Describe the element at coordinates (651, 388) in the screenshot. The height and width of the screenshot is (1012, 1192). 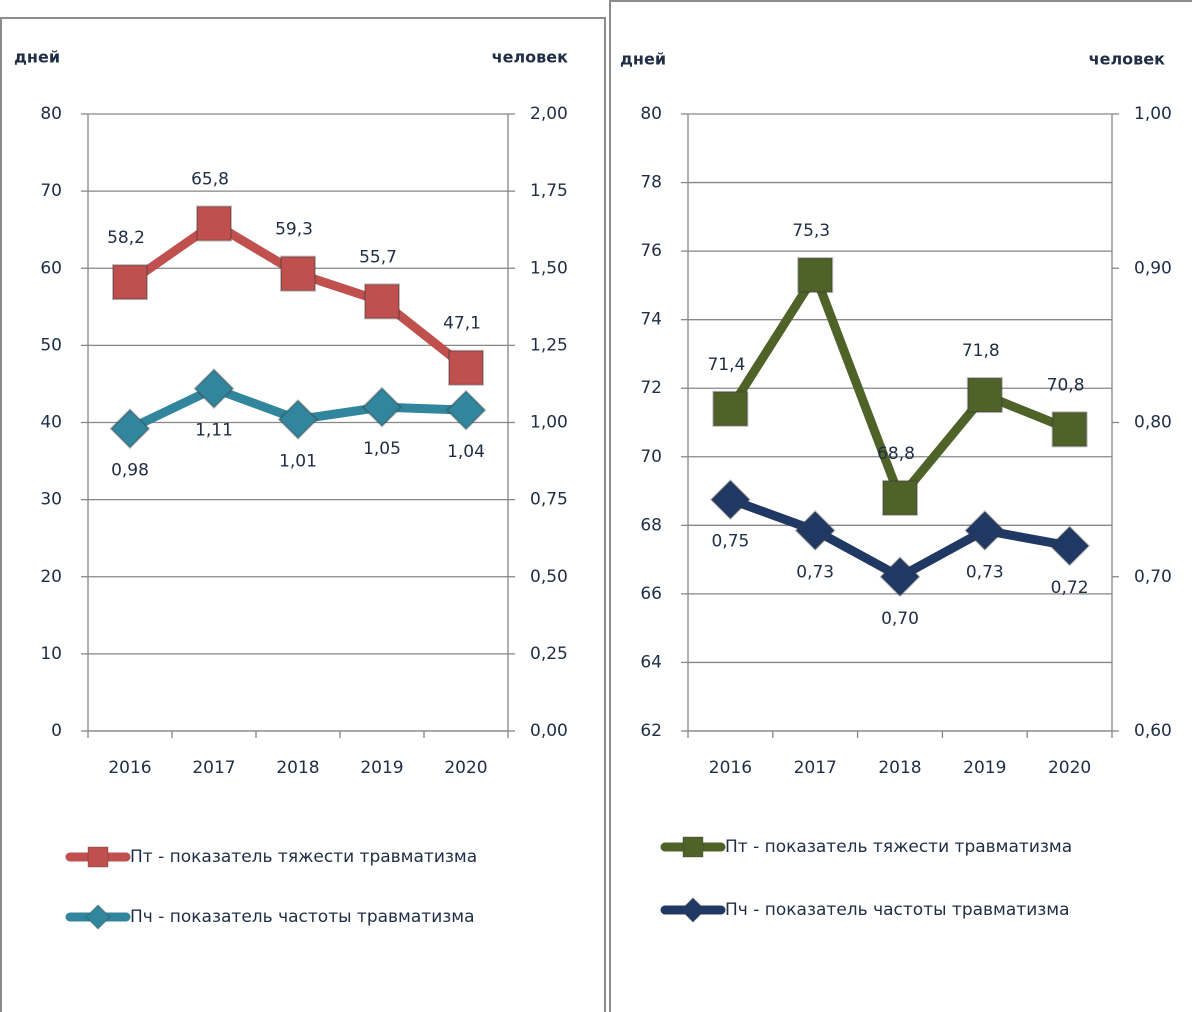
I see `y-tick-label: 72` at that location.